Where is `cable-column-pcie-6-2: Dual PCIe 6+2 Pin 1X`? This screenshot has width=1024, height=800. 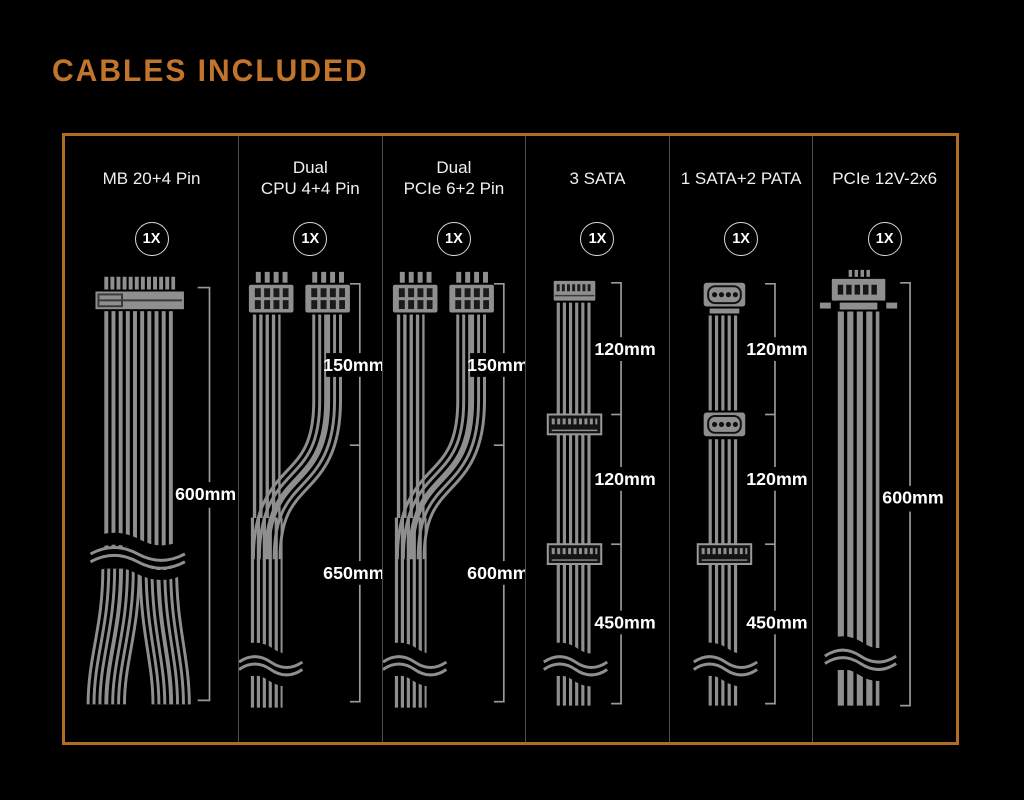 cable-column-pcie-6-2: Dual PCIe 6+2 Pin 1X is located at coordinates (454, 439).